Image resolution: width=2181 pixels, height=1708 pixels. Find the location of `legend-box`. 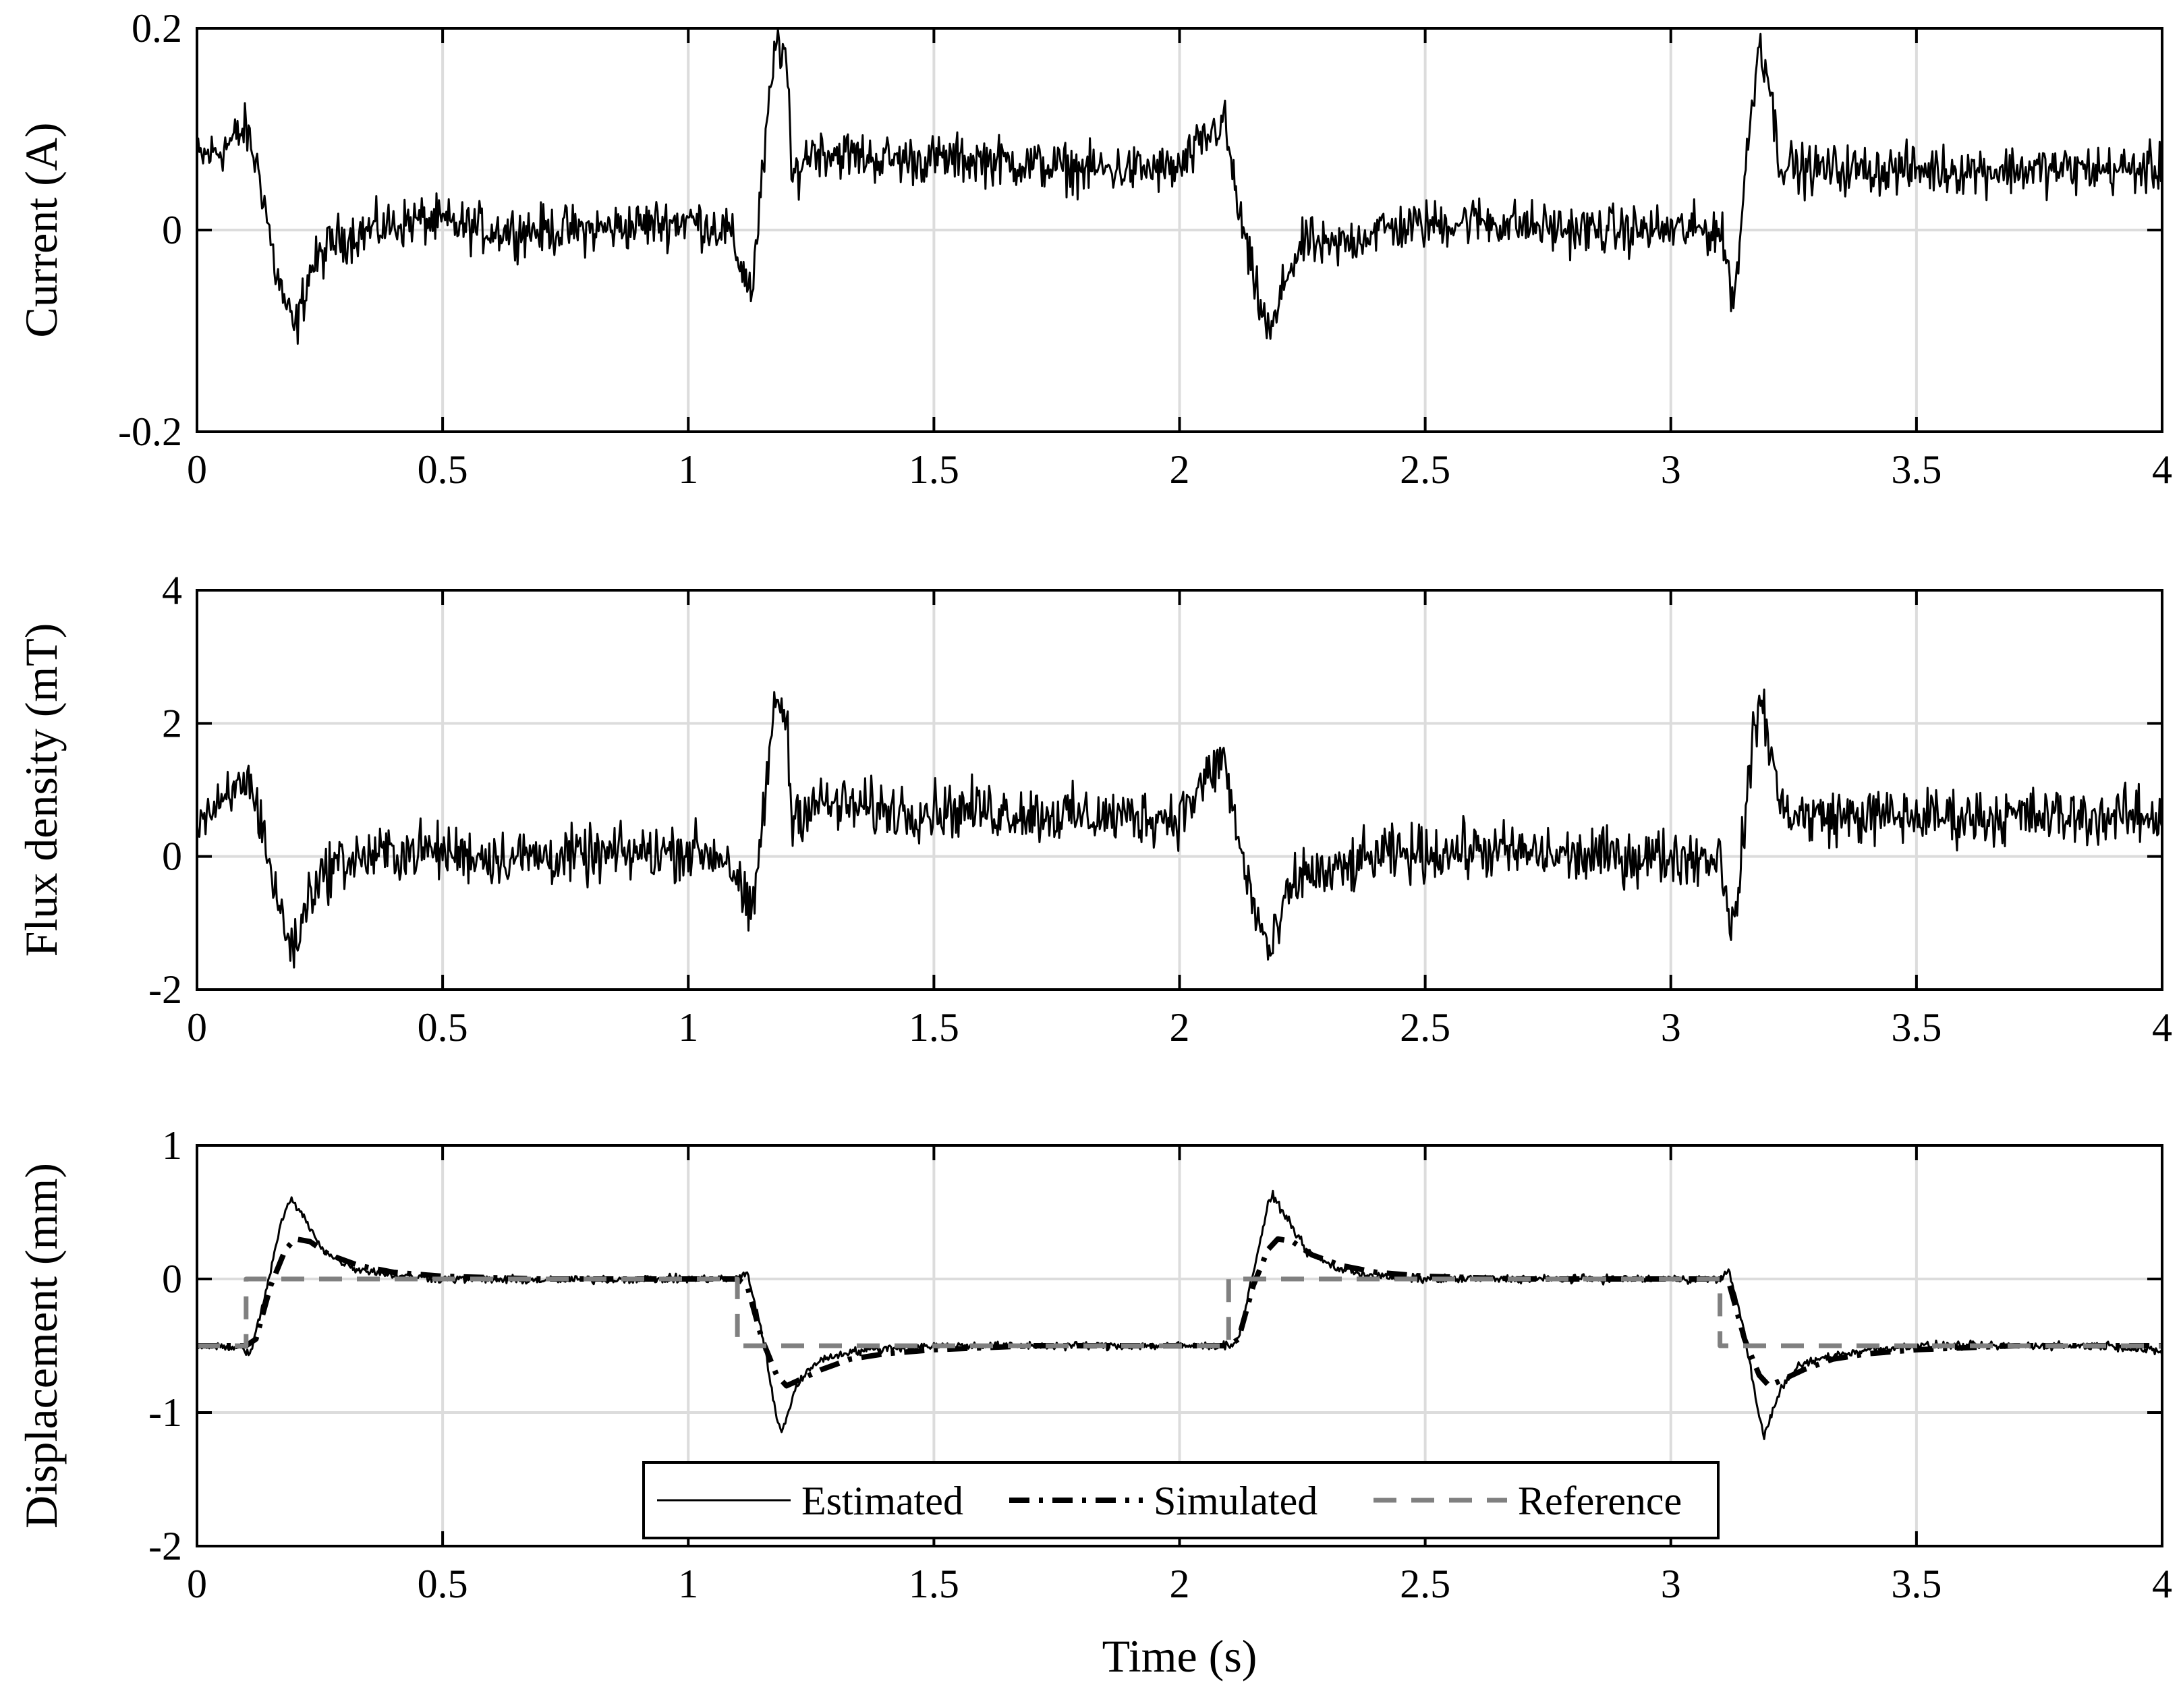

legend-box is located at coordinates (1181, 1500).